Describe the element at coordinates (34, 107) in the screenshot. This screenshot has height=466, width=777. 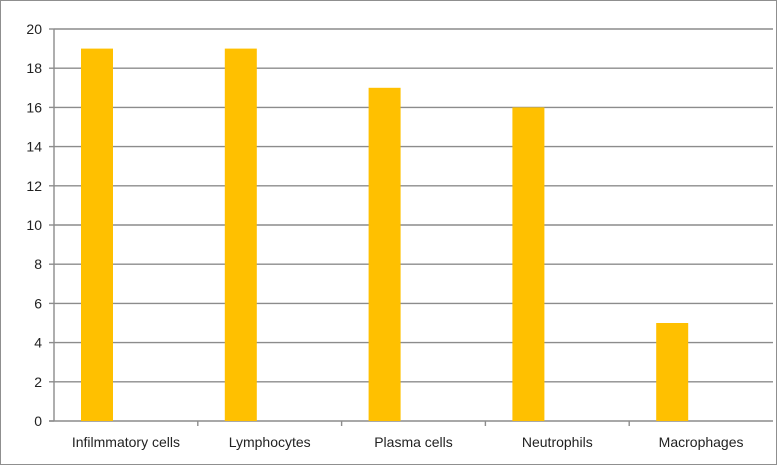
I see `y-tick-label: 16` at that location.